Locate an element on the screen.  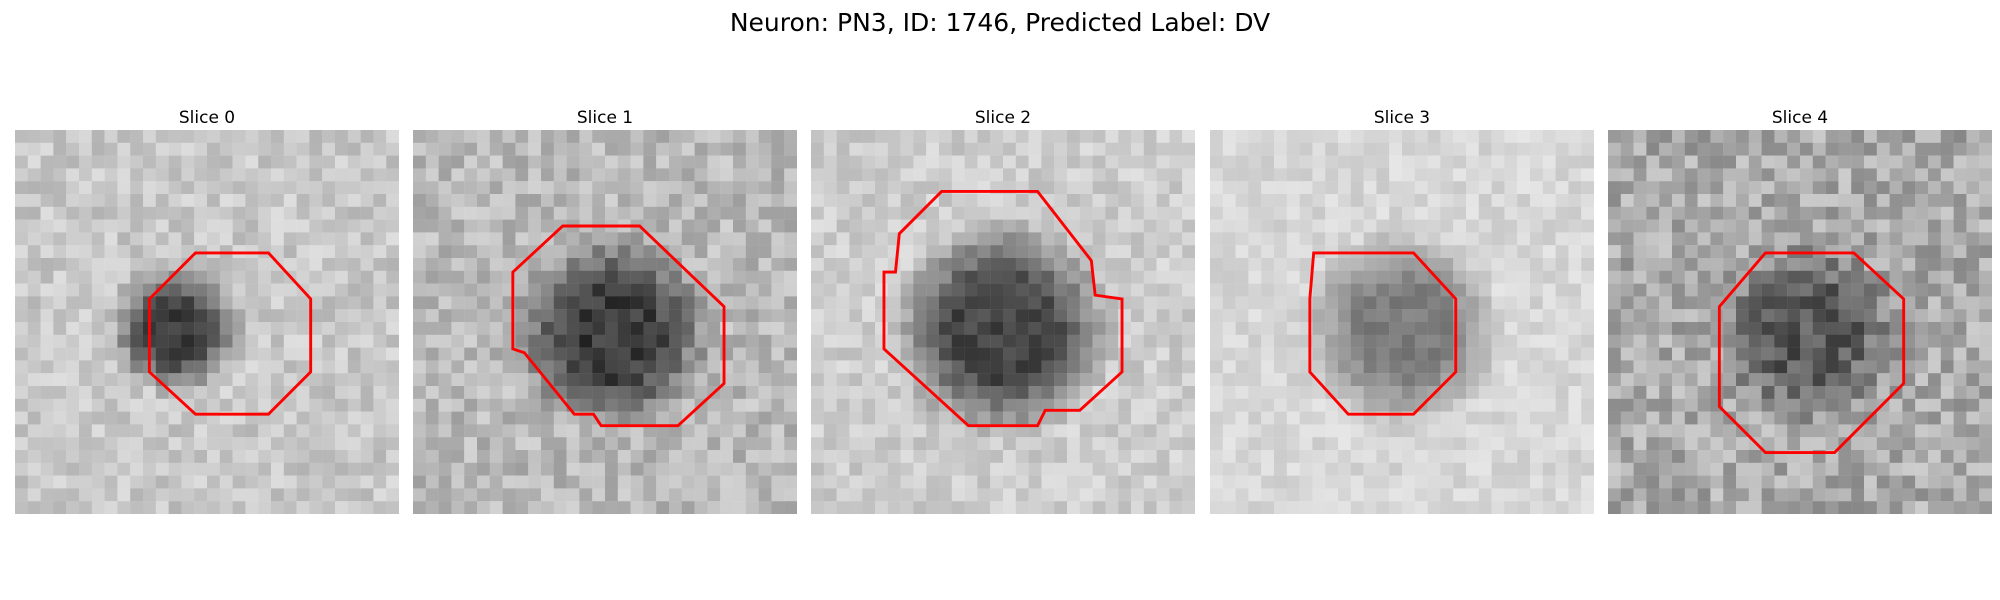
slice-panel-4: Slice 4 is located at coordinates (1800, 311).